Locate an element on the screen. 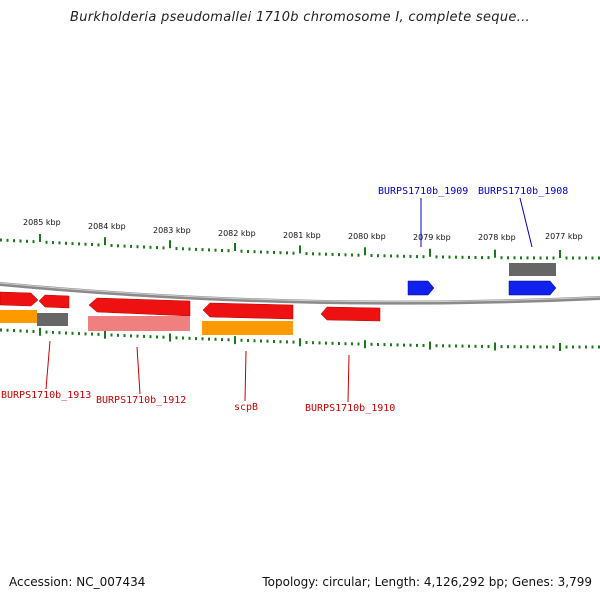  gene-label: BURPS1710b_1909 is located at coordinates (423, 191).